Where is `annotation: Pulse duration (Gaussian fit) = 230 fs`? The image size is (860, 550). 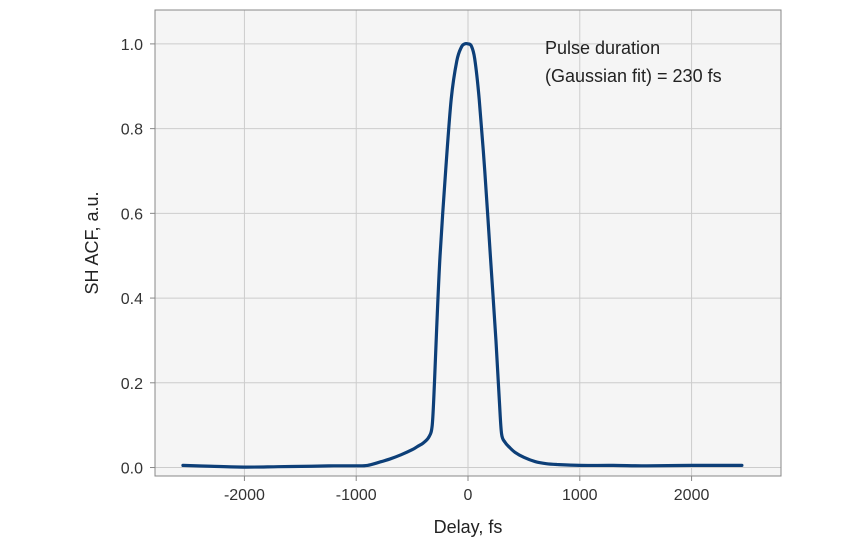 annotation: Pulse duration (Gaussian fit) = 230 fs is located at coordinates (633, 62).